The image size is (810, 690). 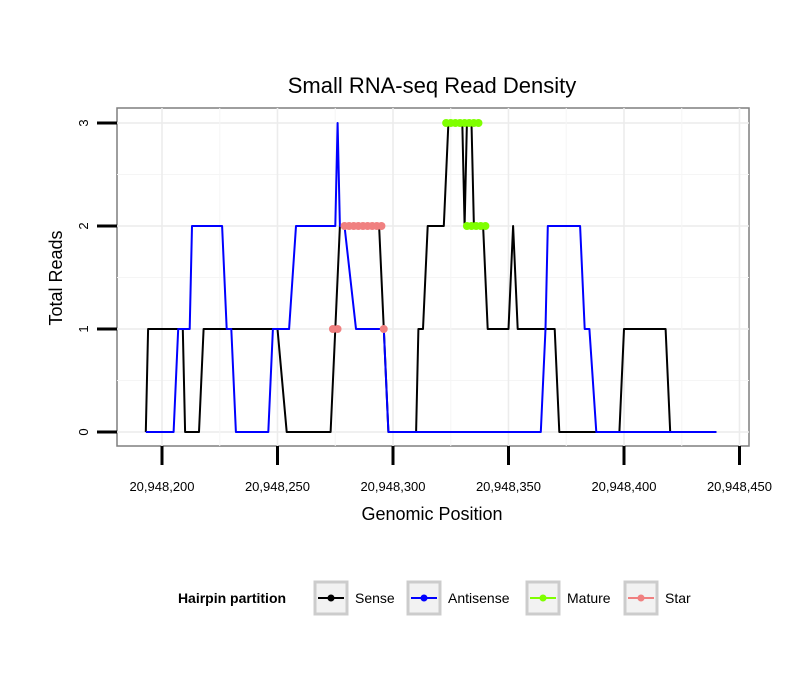 What do you see at coordinates (739, 486) in the screenshot?
I see `x-tick-label: 20,948,450` at bounding box center [739, 486].